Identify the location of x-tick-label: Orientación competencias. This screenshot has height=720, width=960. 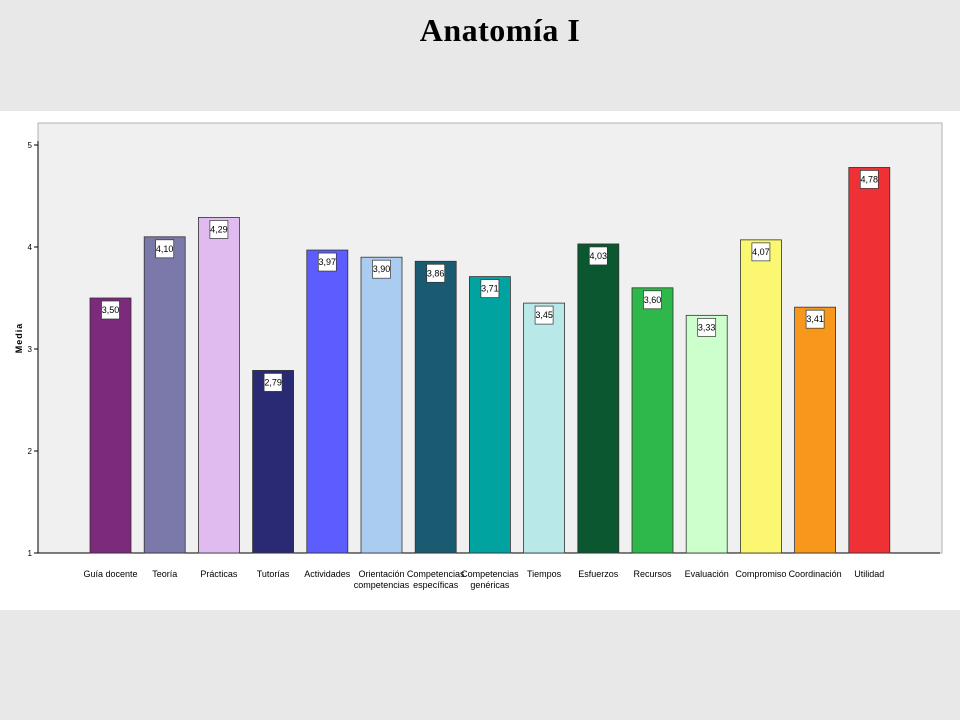
(382, 579).